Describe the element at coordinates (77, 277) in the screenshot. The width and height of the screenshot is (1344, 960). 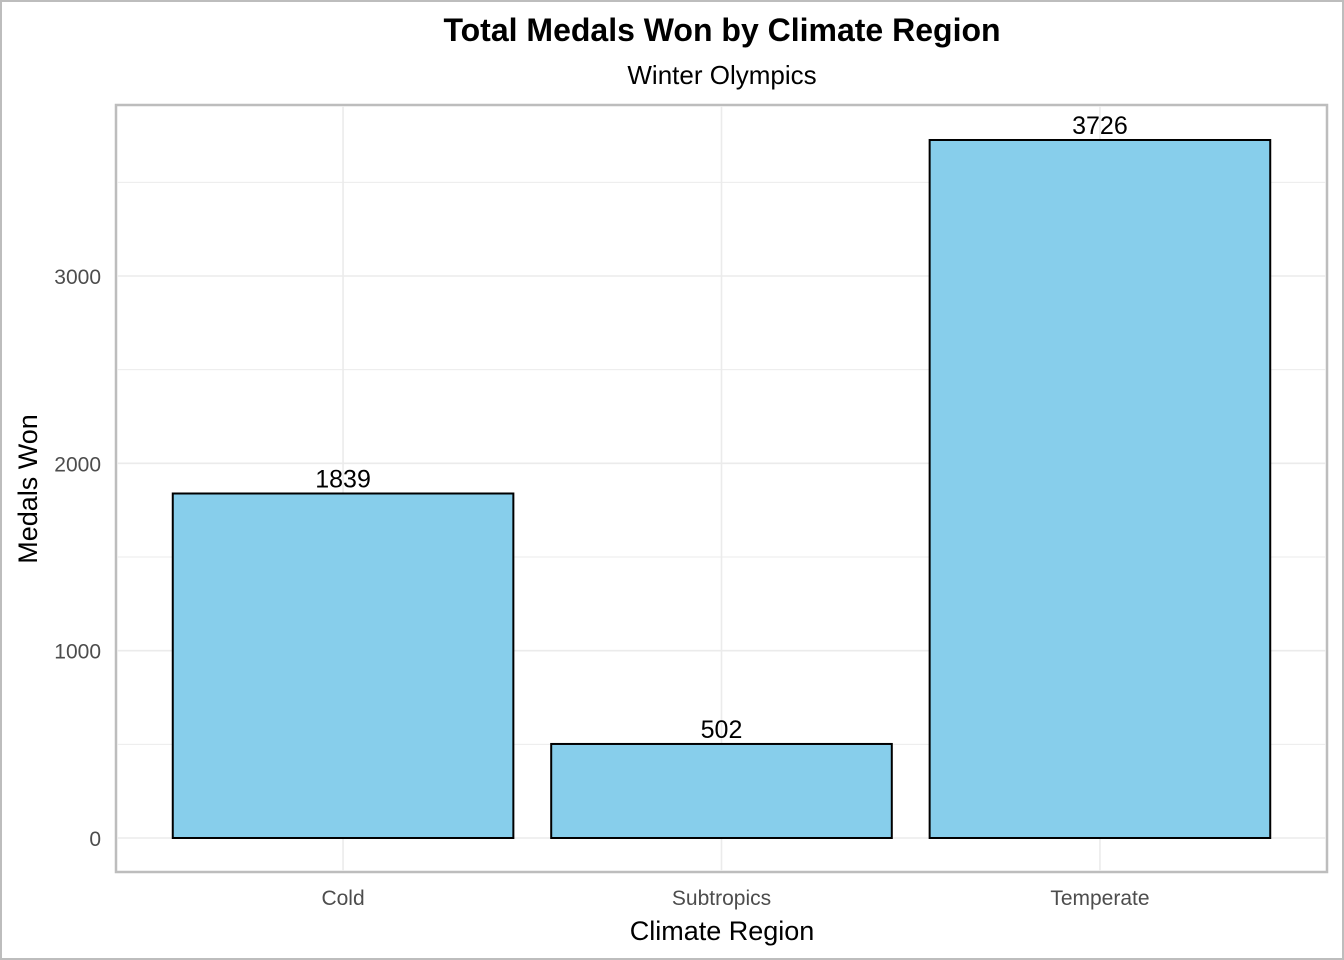
I see `y-tick-label: 3000` at that location.